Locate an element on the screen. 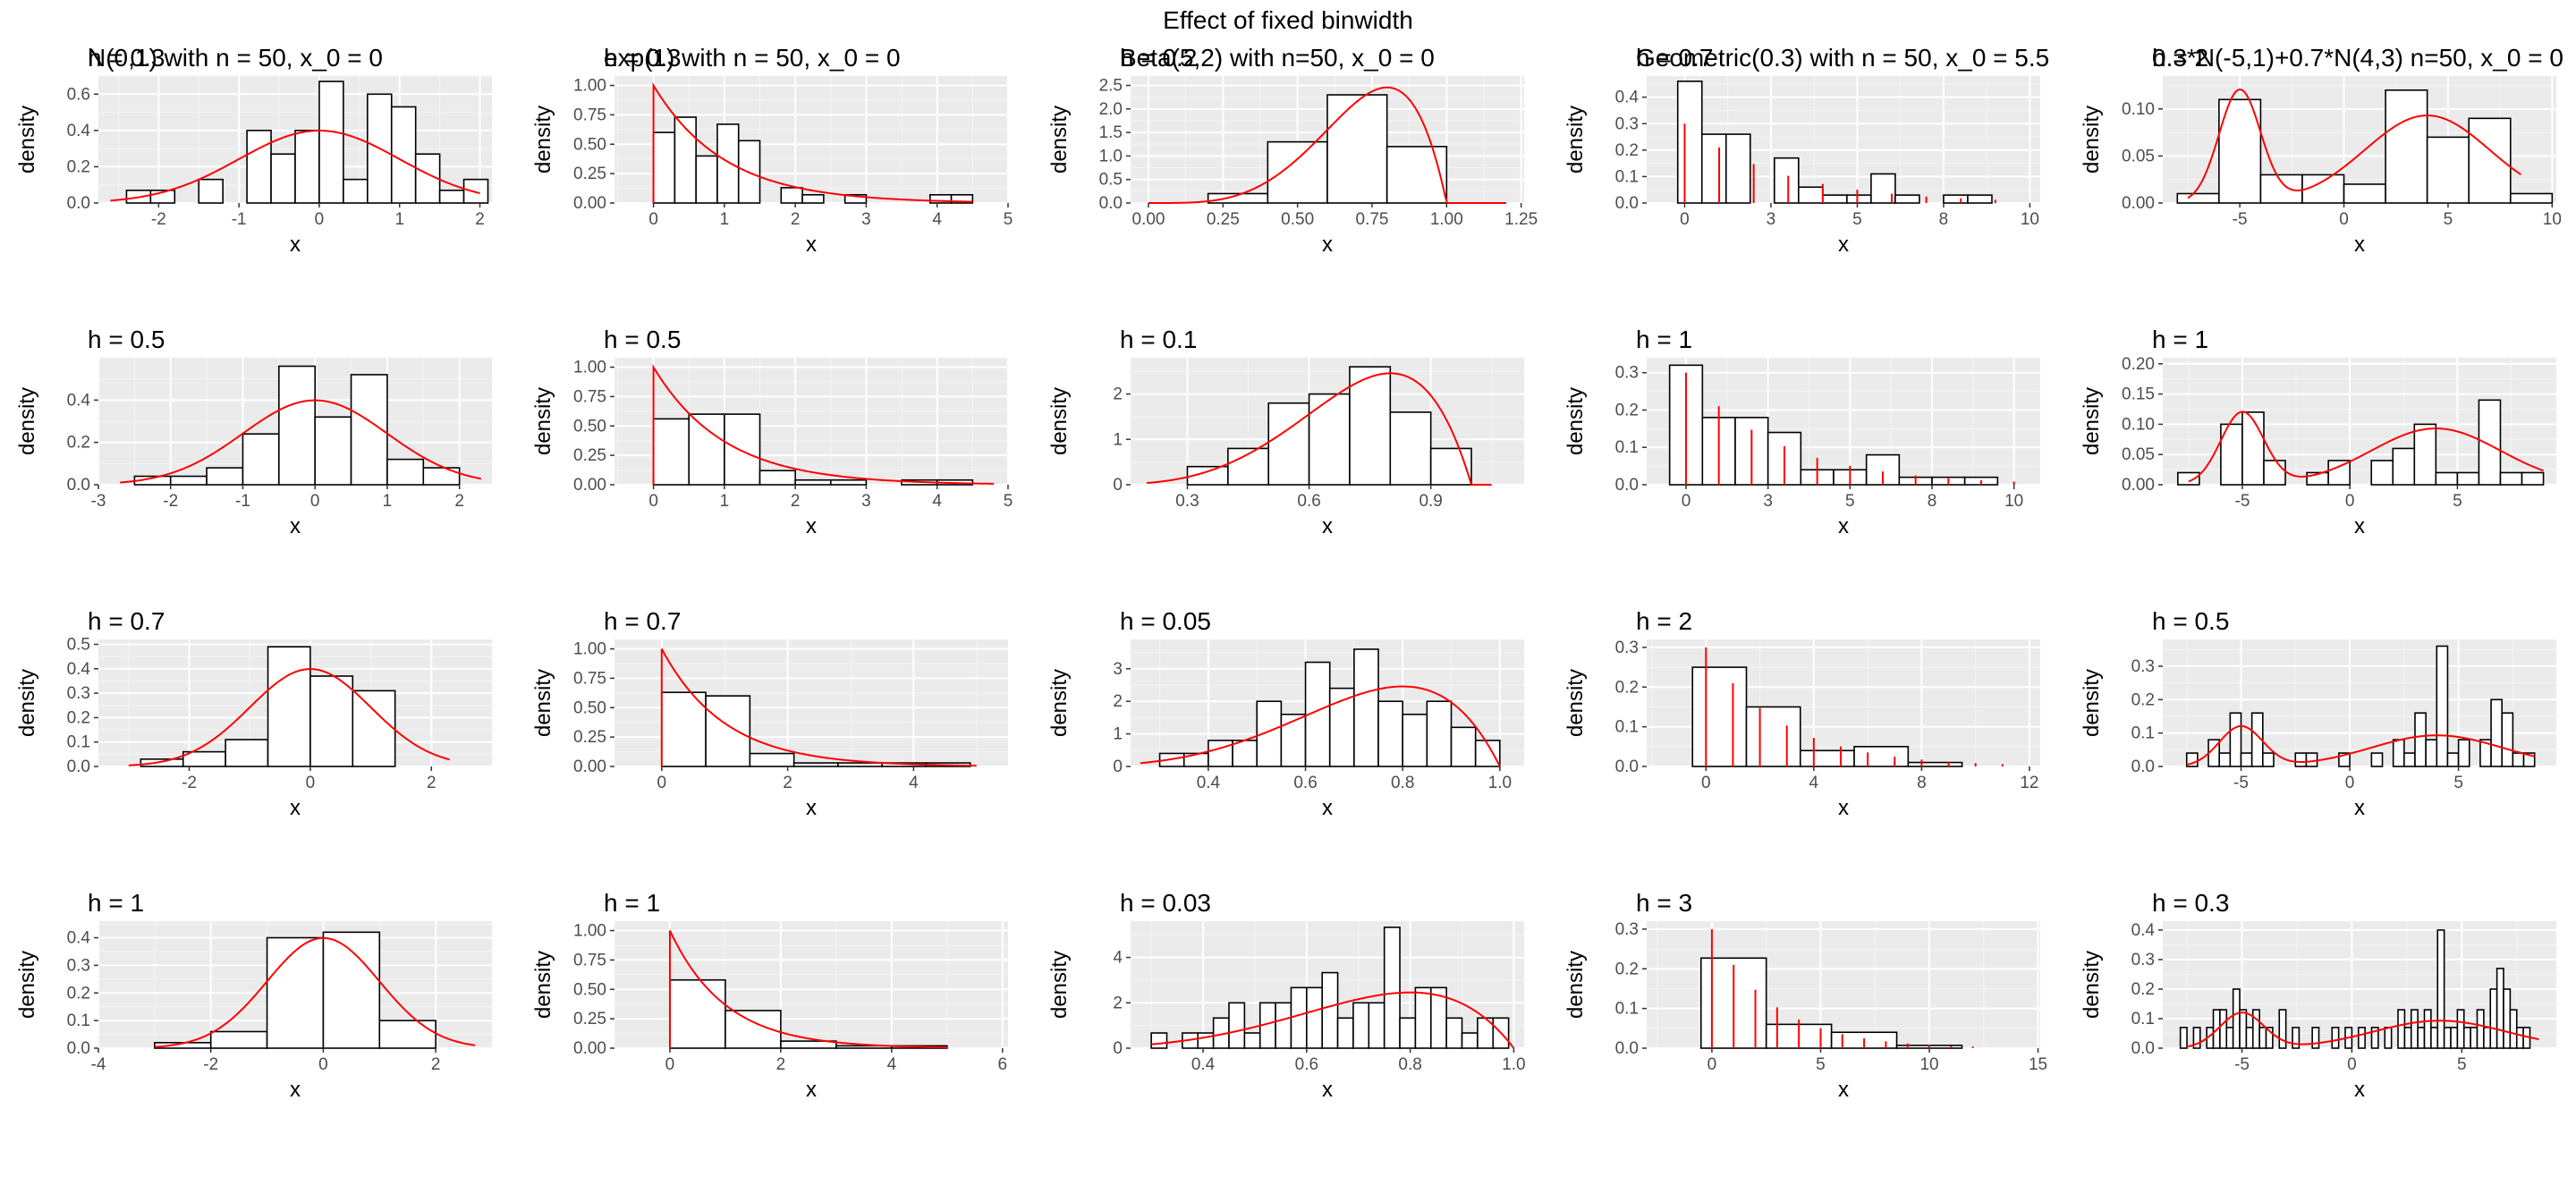  y-tick-label: 2 is located at coordinates (1118, 1003).